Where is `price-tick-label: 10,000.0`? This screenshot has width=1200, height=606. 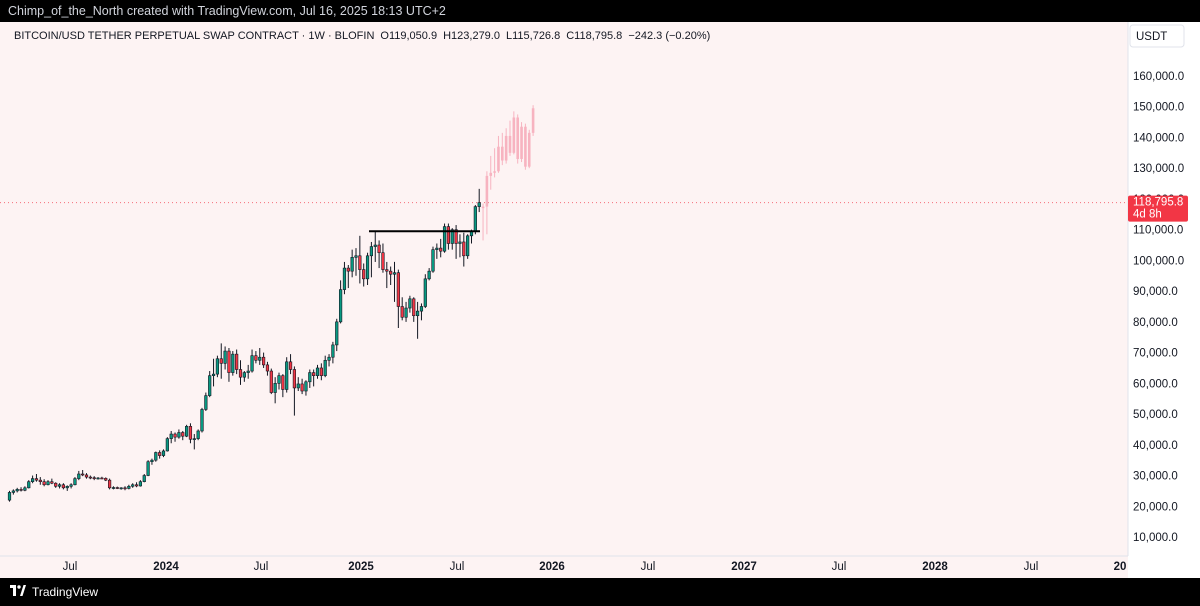
price-tick-label: 10,000.0 is located at coordinates (1155, 538).